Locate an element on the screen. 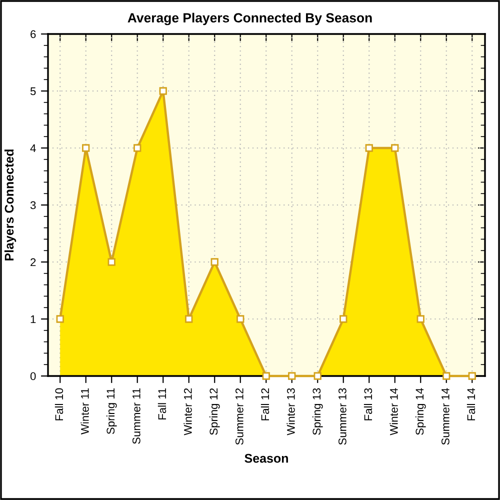 The height and width of the screenshot is (500, 500). x-tick-label: Winter 12 is located at coordinates (188, 412).